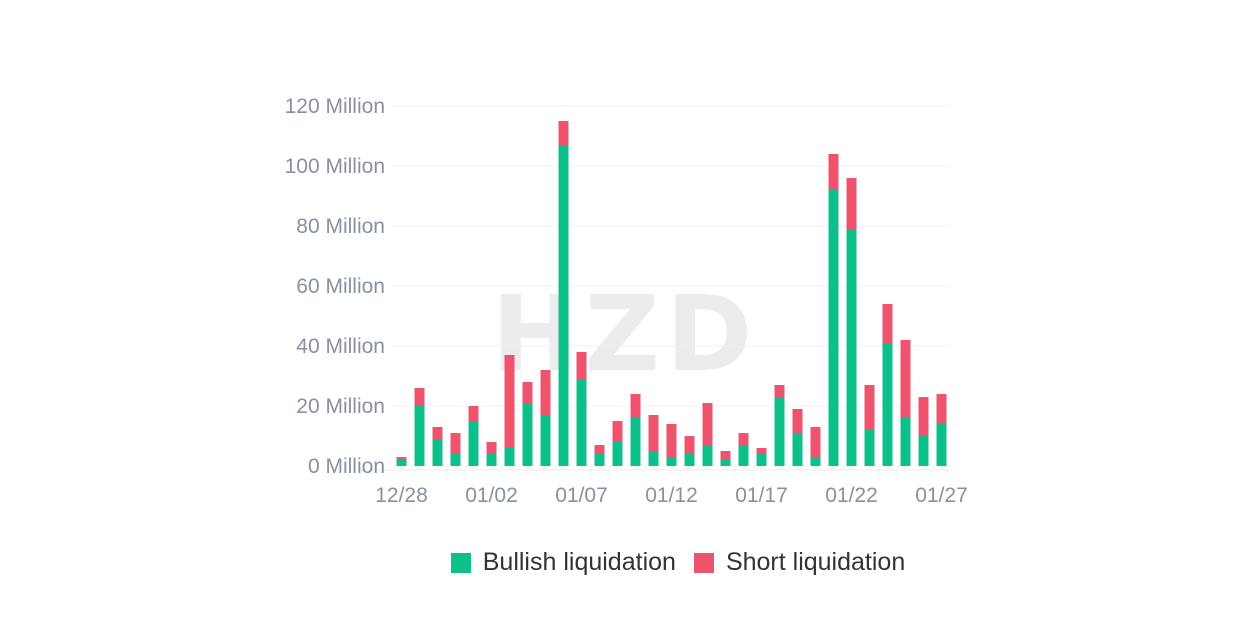 The height and width of the screenshot is (641, 1254). What do you see at coordinates (340, 346) in the screenshot?
I see `y-tick-label: 40 Million` at bounding box center [340, 346].